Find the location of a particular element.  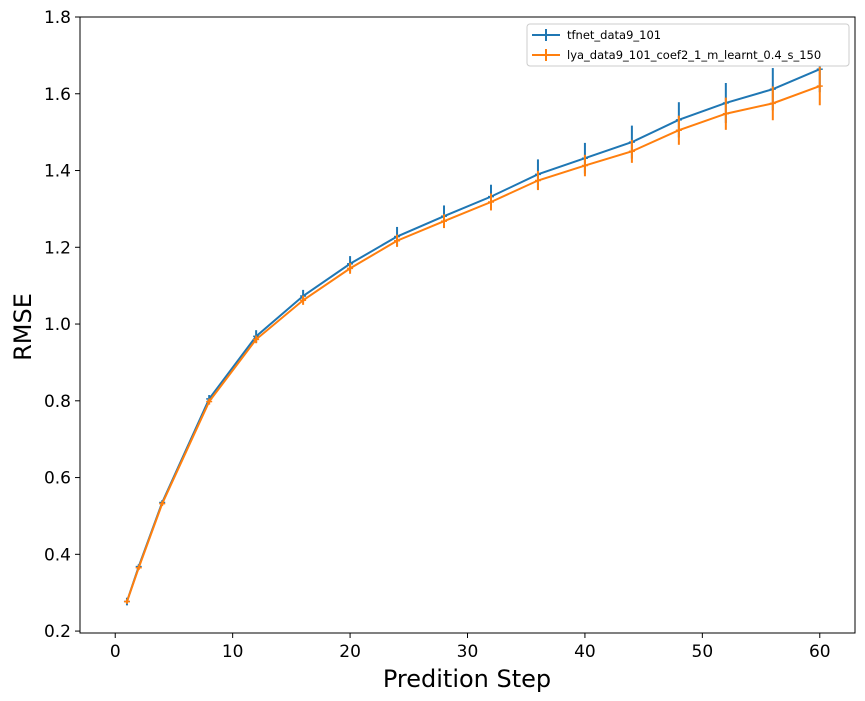

y-tick-label: 1.8 is located at coordinates (57, 18).